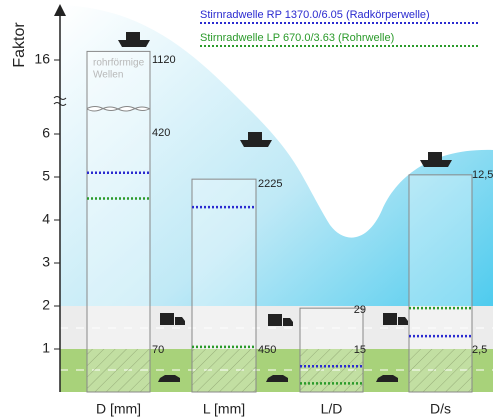 The image size is (493, 420). What do you see at coordinates (42, 59) in the screenshot?
I see `y-tick-label: 16` at bounding box center [42, 59].